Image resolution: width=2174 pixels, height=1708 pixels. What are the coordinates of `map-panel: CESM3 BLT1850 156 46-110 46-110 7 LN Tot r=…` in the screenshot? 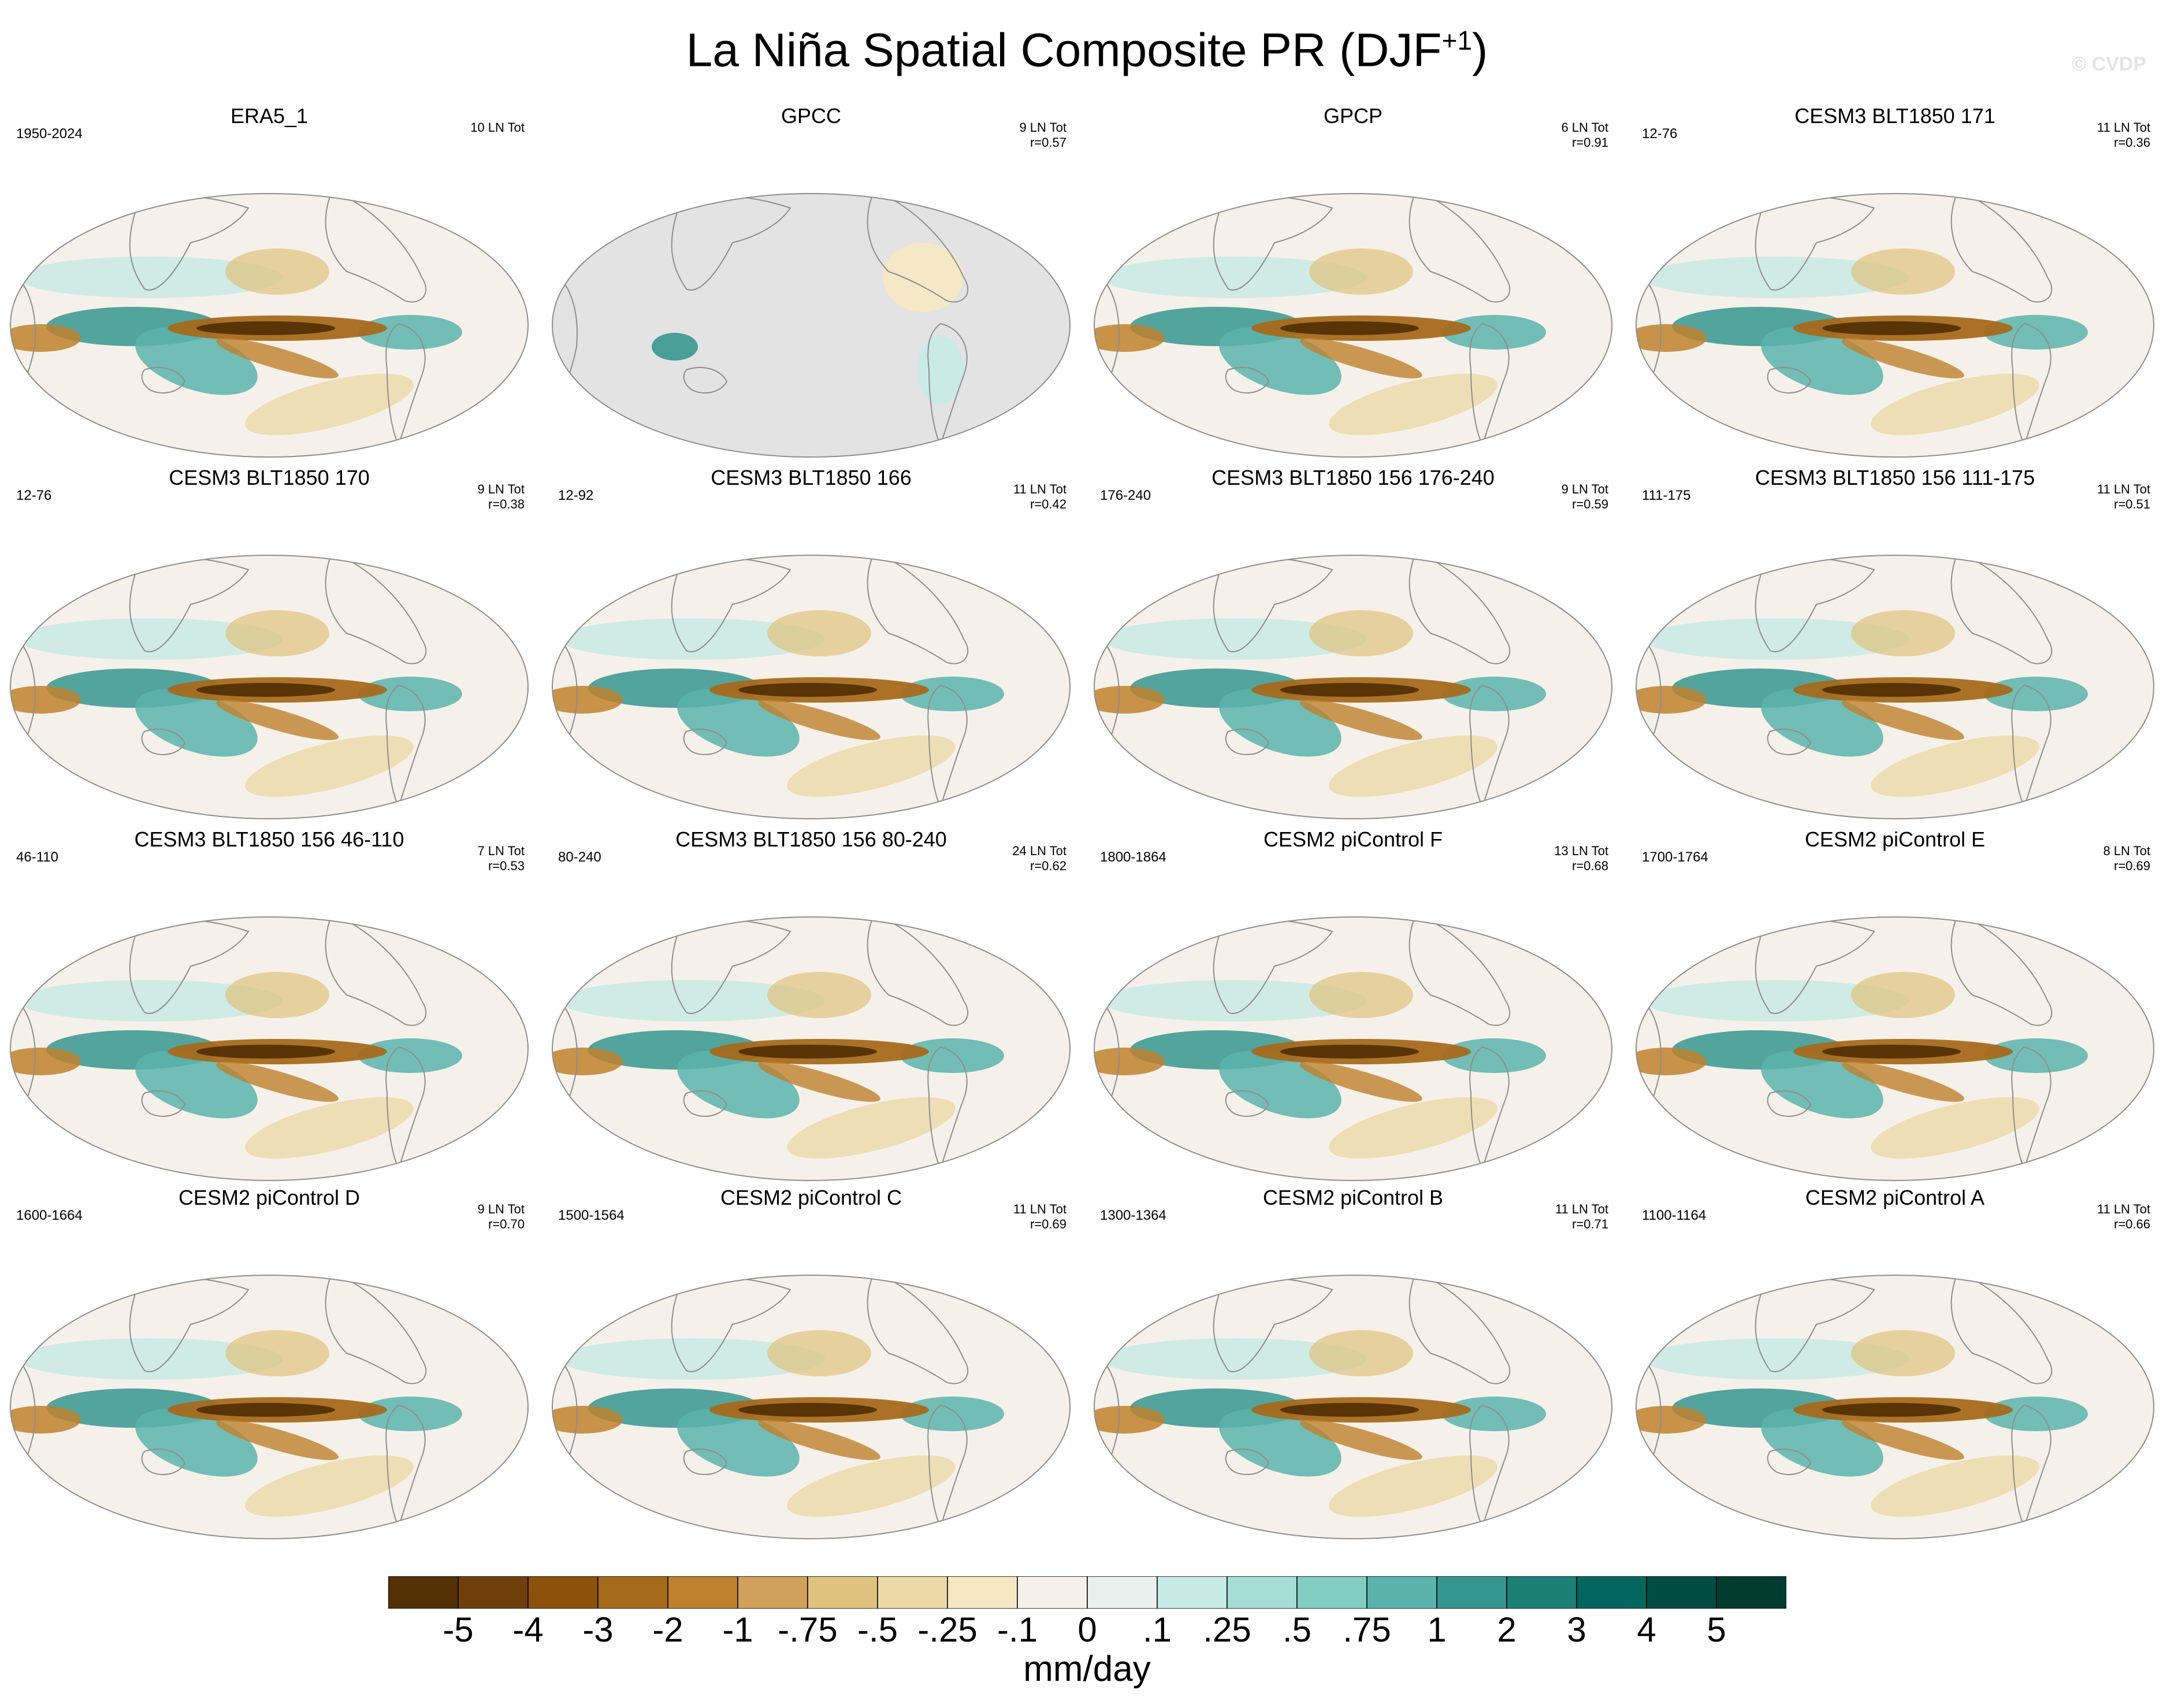 It's located at (269, 1006).